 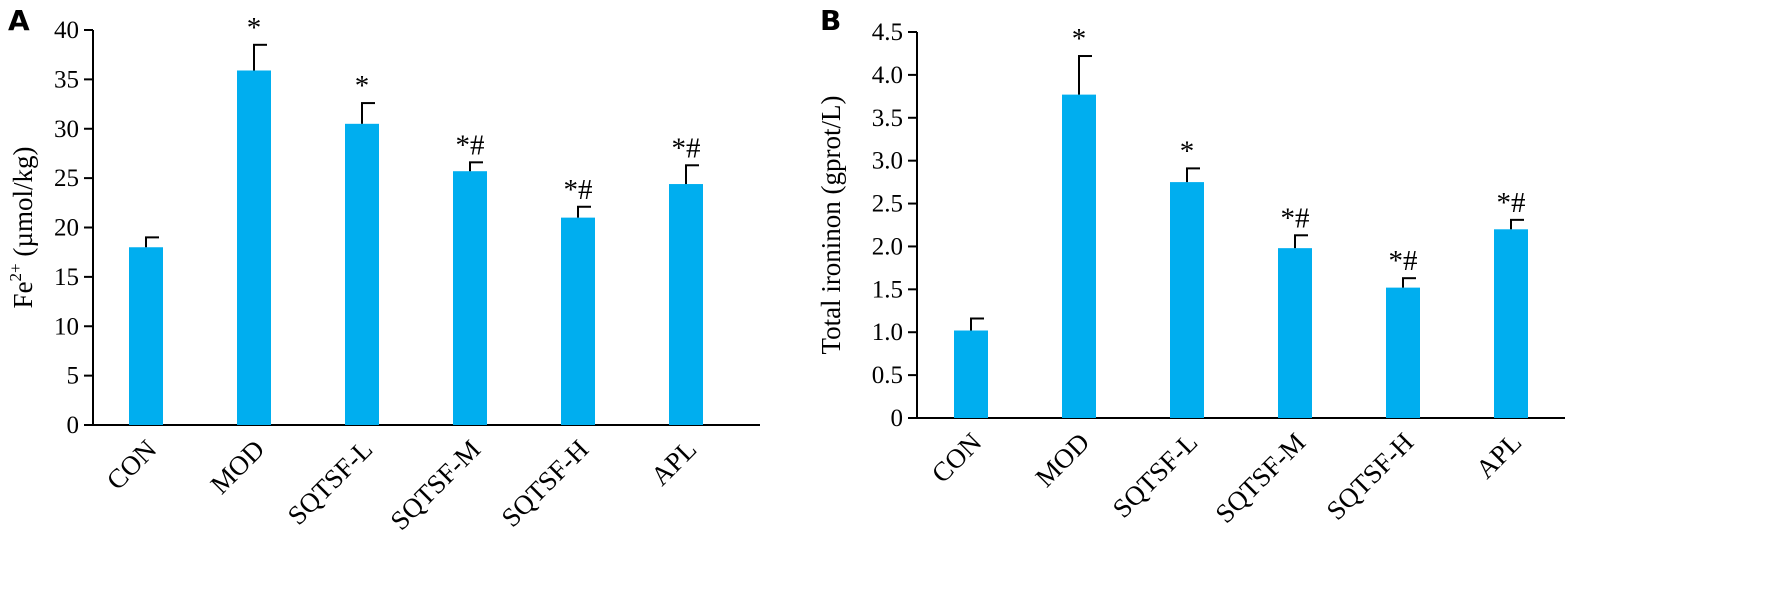 What do you see at coordinates (66, 129) in the screenshot?
I see `y-tick-label: 30` at bounding box center [66, 129].